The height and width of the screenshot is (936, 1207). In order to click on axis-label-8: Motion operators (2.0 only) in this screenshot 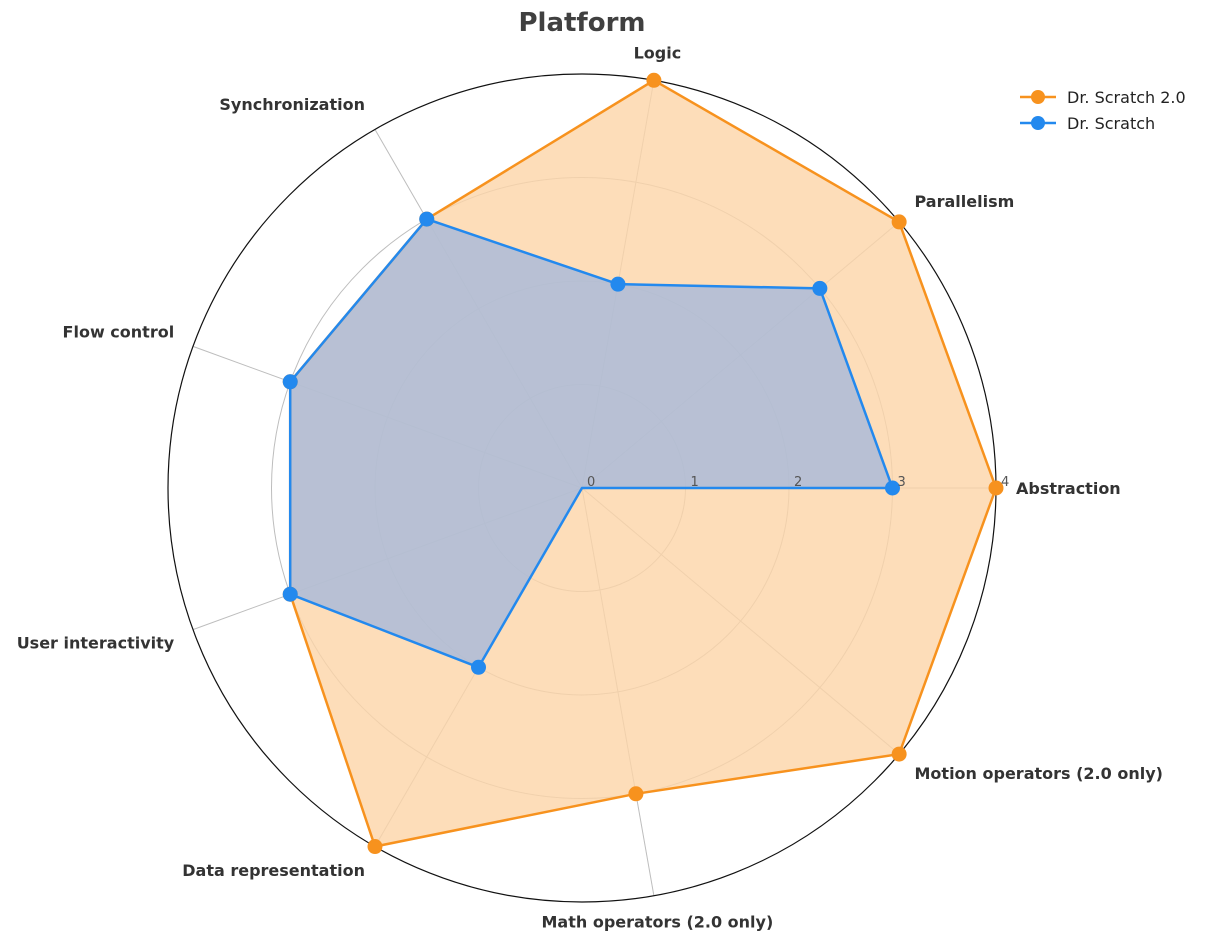, I will do `click(1039, 773)`.